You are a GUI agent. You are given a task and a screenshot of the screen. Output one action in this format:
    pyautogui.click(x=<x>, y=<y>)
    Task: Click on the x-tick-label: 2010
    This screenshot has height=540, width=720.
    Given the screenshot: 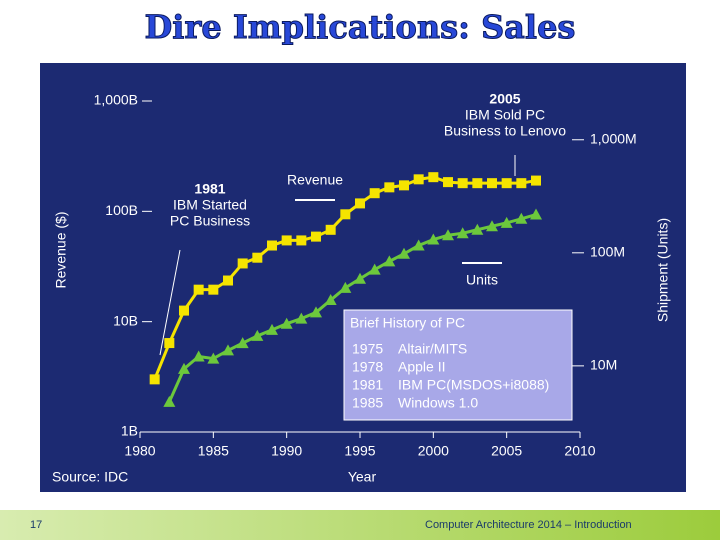 What is the action you would take?
    pyautogui.click(x=579, y=451)
    